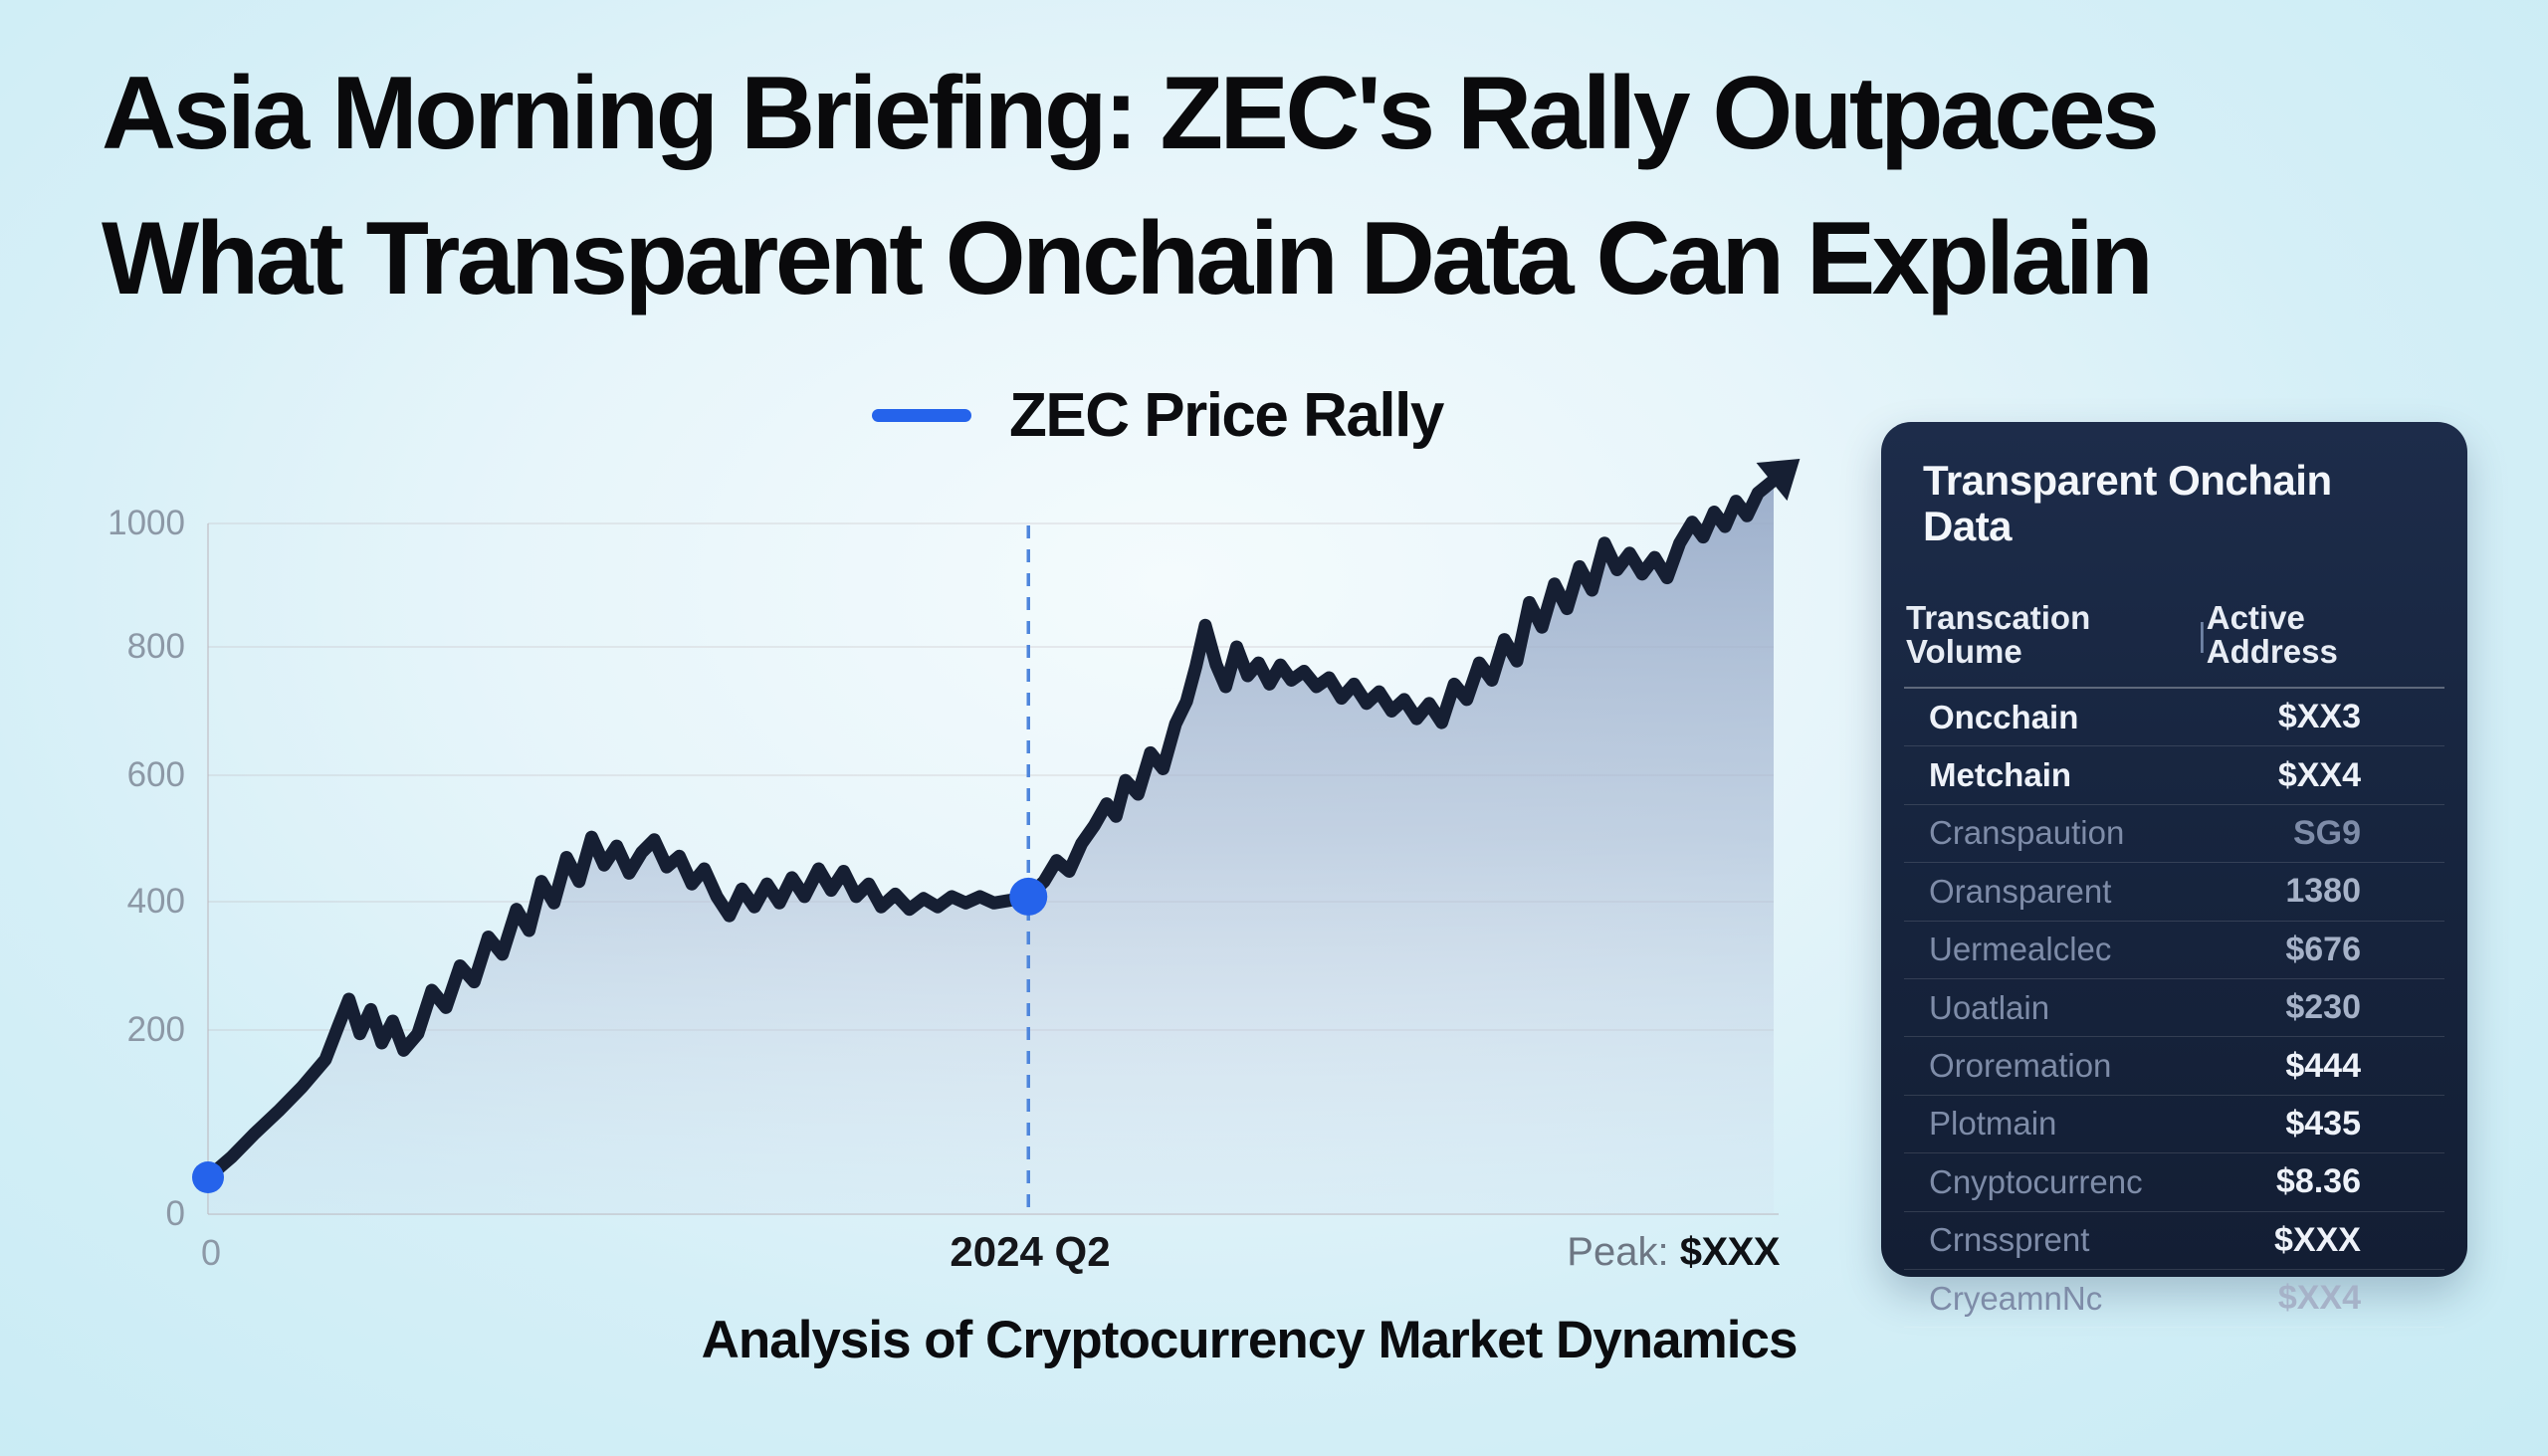  What do you see at coordinates (211, 1252) in the screenshot?
I see `x-axis-origin-label: 0` at bounding box center [211, 1252].